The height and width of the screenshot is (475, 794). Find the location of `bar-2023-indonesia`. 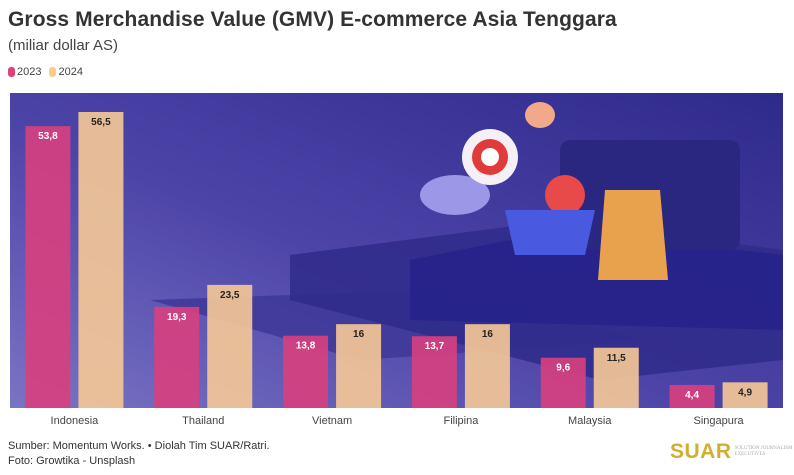

bar-2023-indonesia is located at coordinates (48, 267).